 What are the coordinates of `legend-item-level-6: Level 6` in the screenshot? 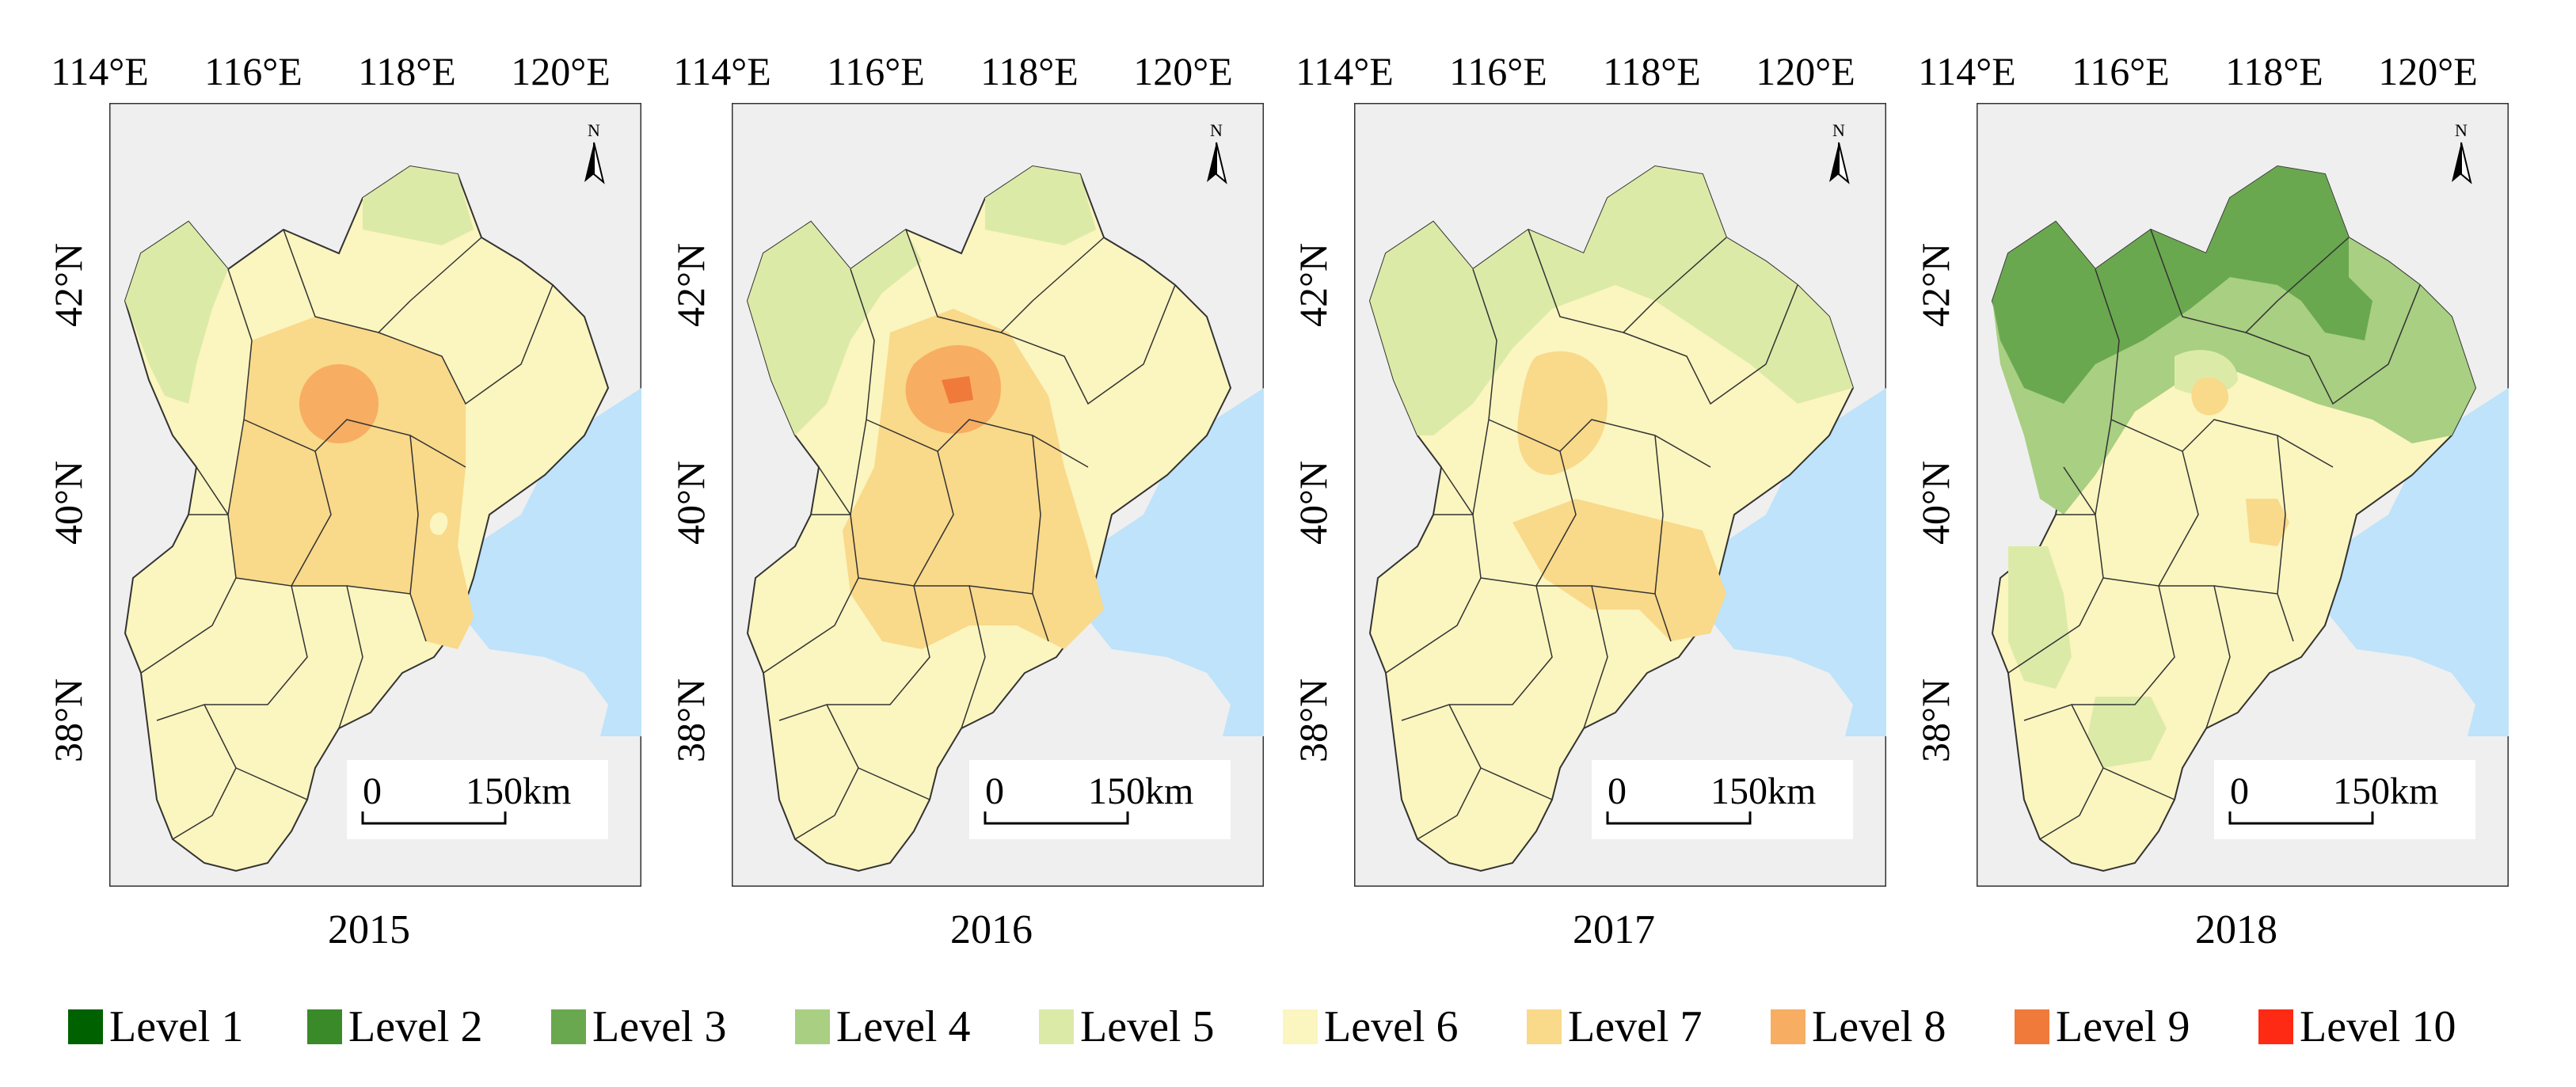 It's located at (1370, 1027).